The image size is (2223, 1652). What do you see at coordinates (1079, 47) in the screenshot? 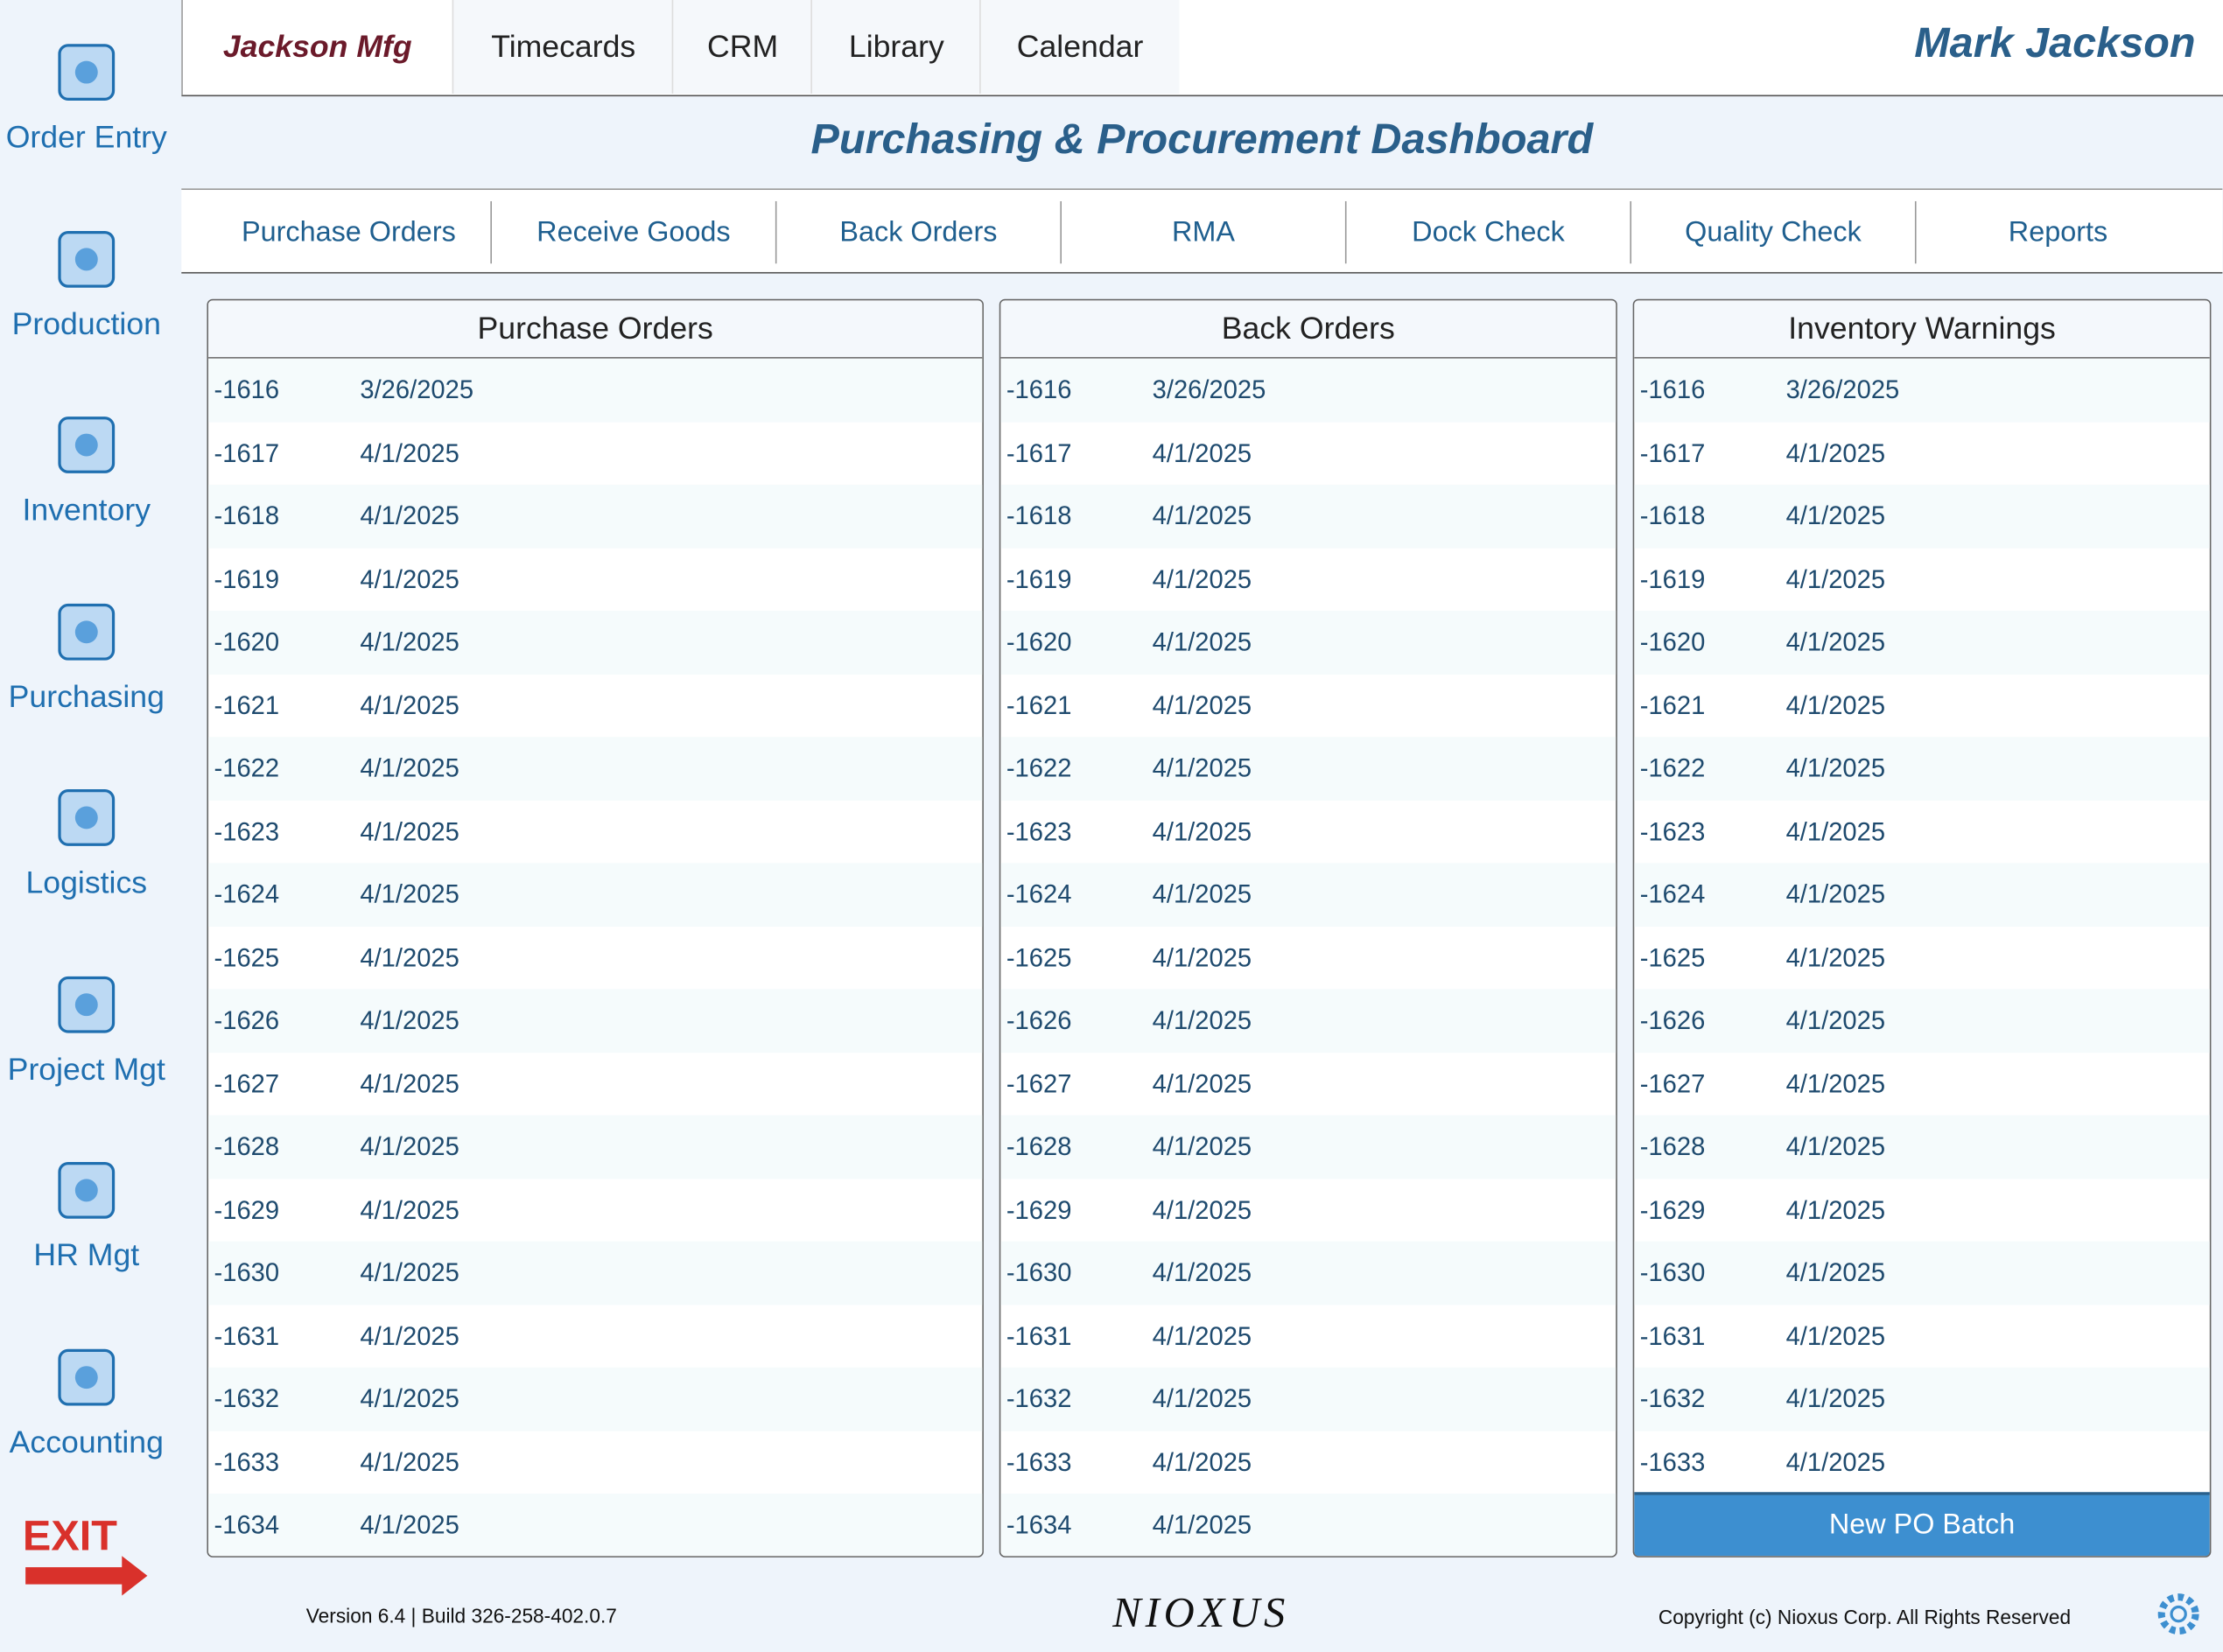
I see `top-tab: Calendar` at bounding box center [1079, 47].